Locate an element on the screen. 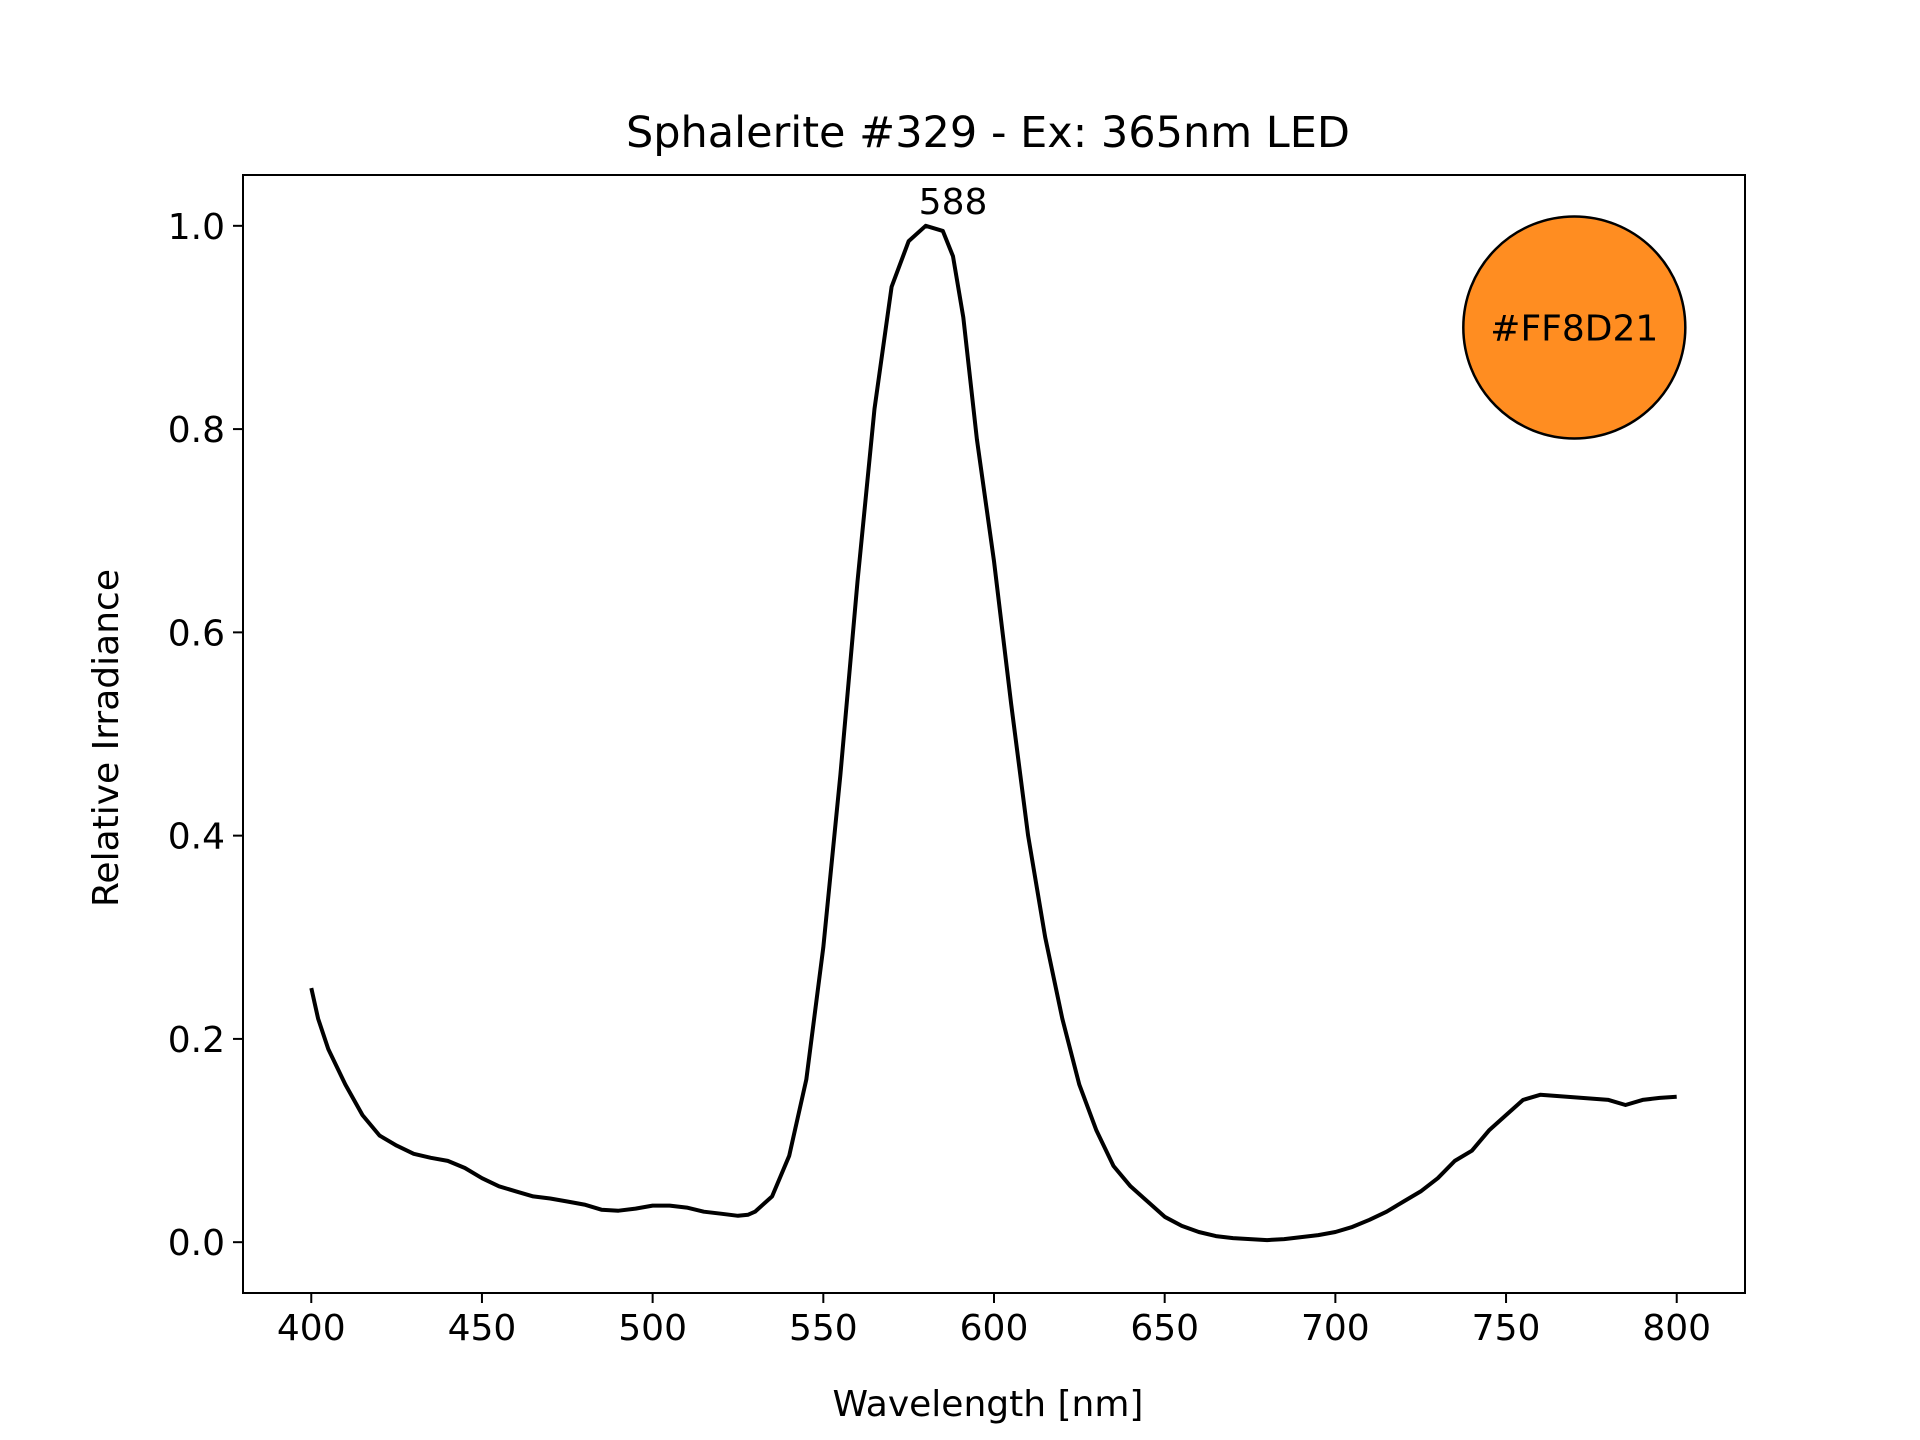  x-tick-label: 400 is located at coordinates (311, 1328).